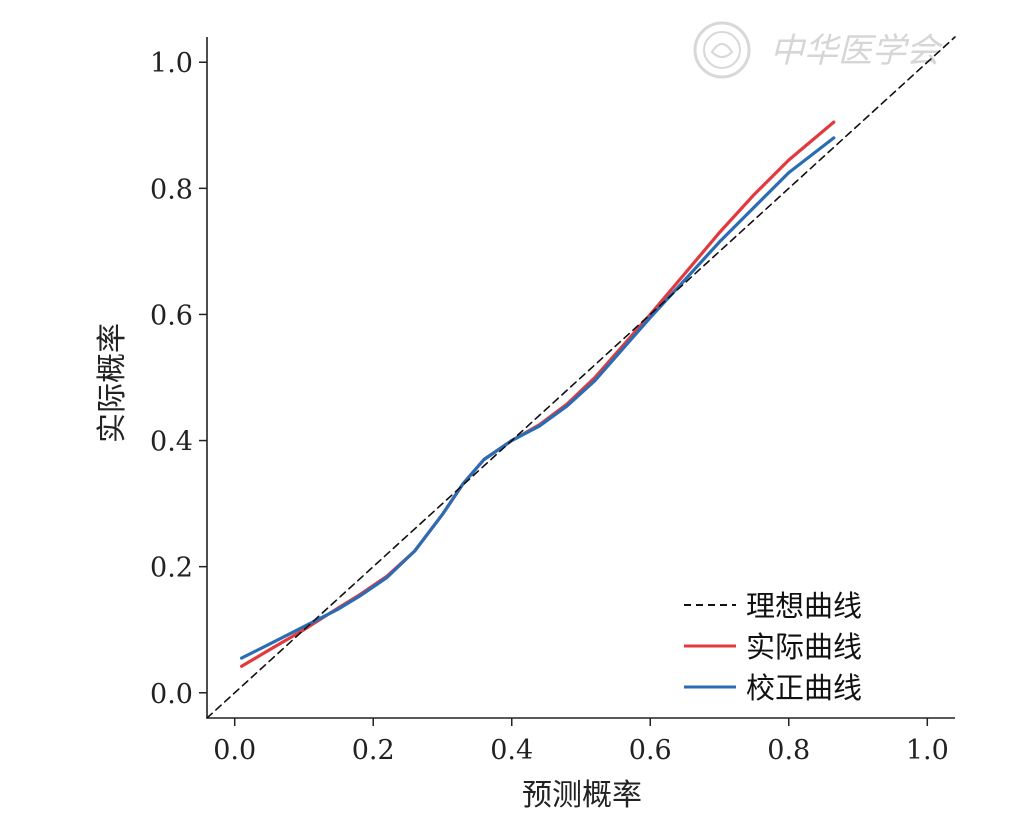 This screenshot has height=838, width=1011. I want to click on x-tick-label: 0.6, so click(650, 750).